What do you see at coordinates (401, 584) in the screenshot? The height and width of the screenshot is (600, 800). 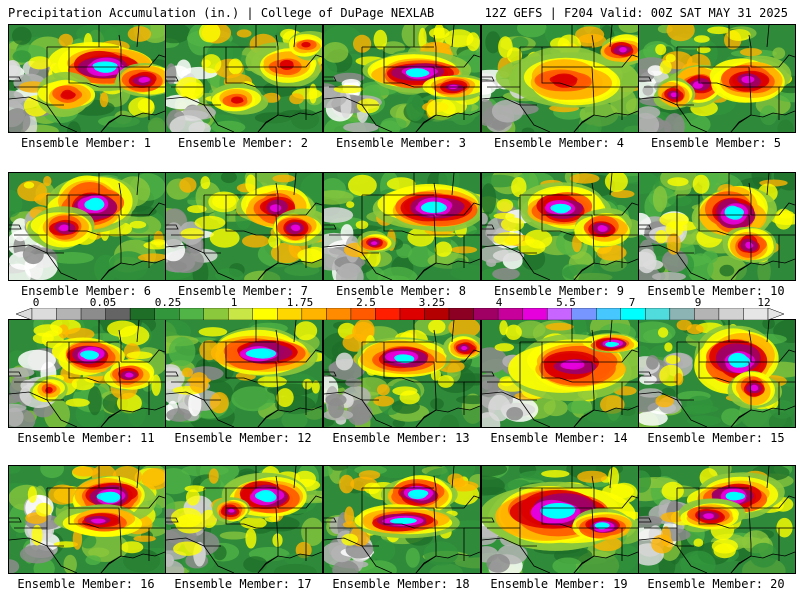 I see `ensemble-member-label: Ensemble Member: 18` at bounding box center [401, 584].